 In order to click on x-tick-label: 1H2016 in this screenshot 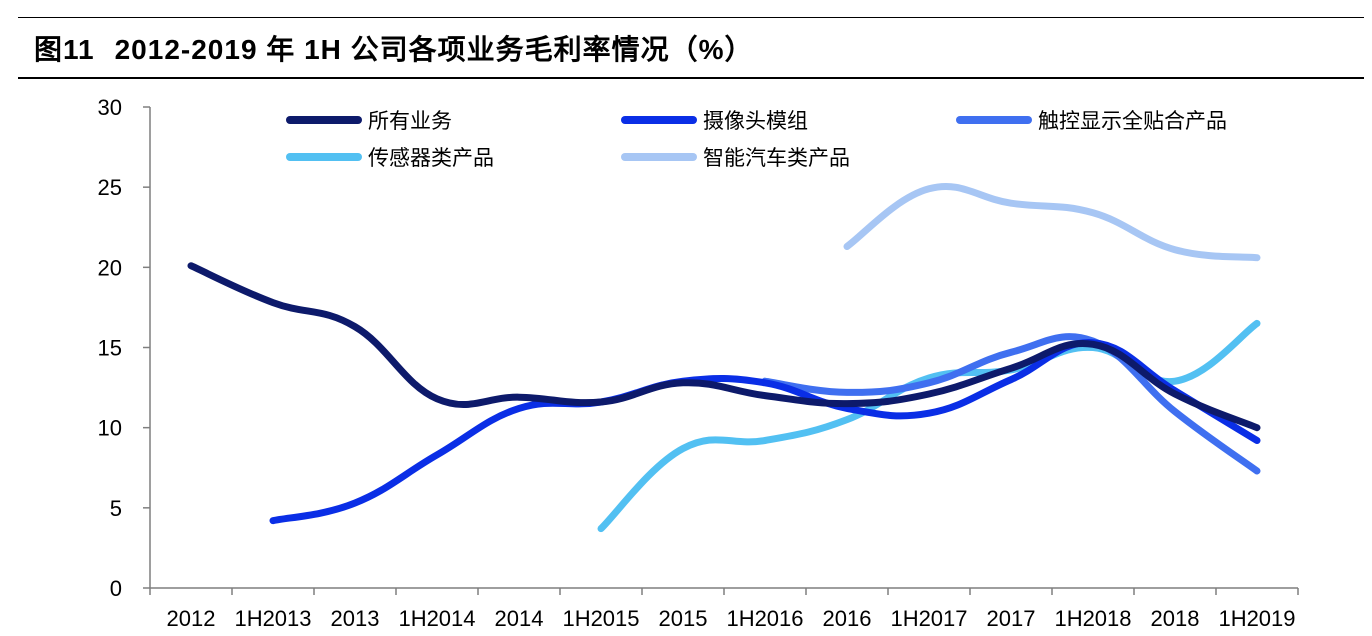, I will do `click(764, 618)`.